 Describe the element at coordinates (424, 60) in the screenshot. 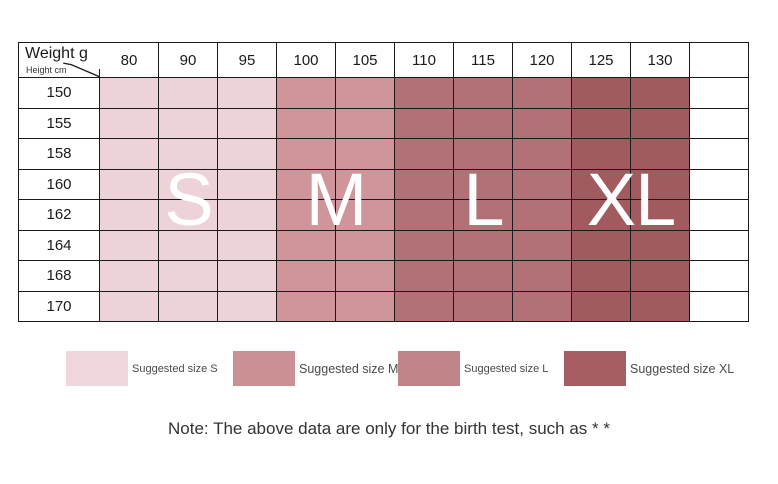

I see `weight-col-header: 110` at that location.